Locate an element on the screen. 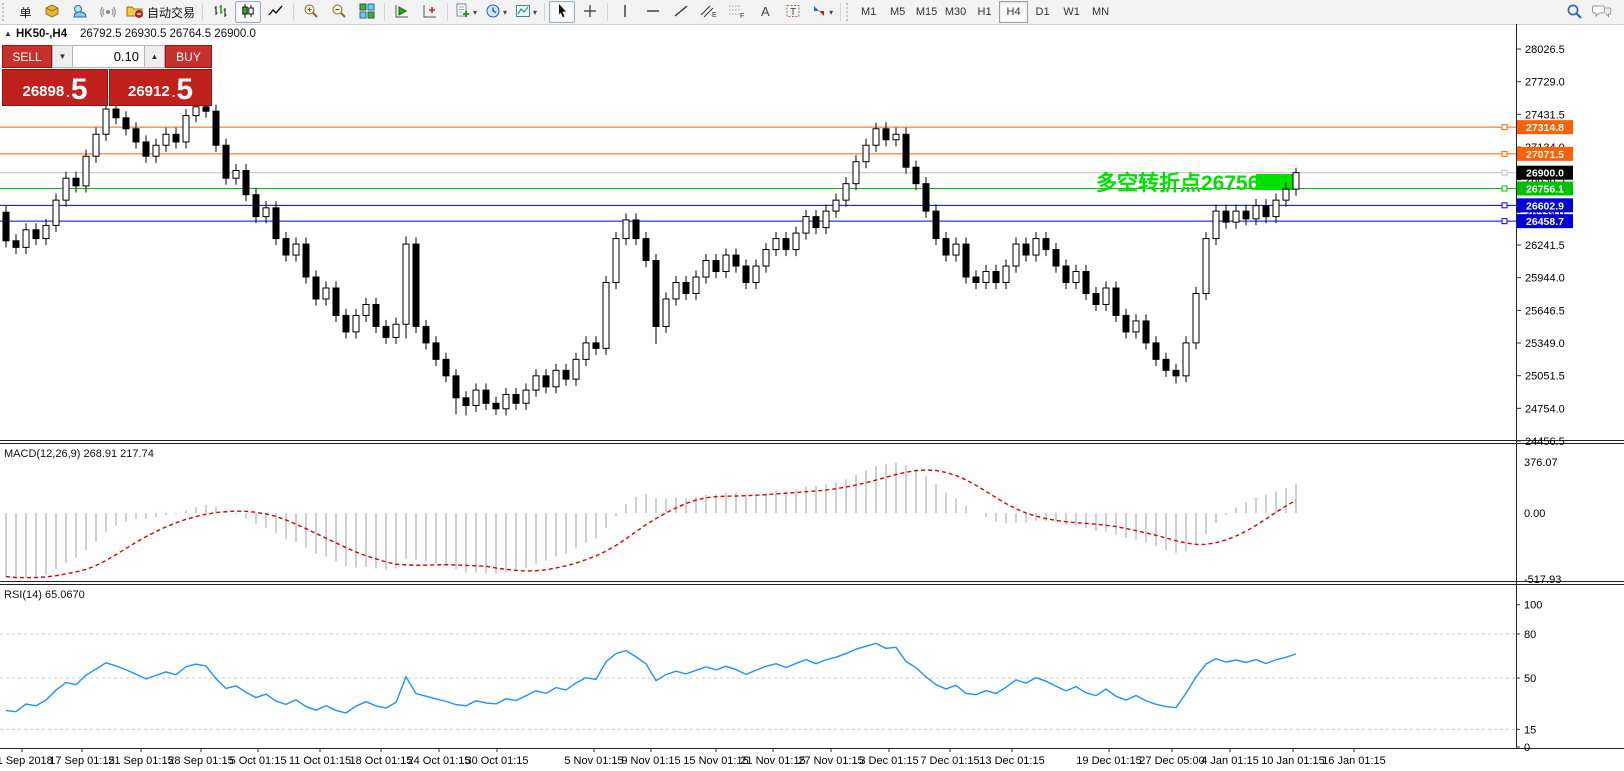 This screenshot has height=771, width=1624. horizontal-line-button is located at coordinates (653, 12).